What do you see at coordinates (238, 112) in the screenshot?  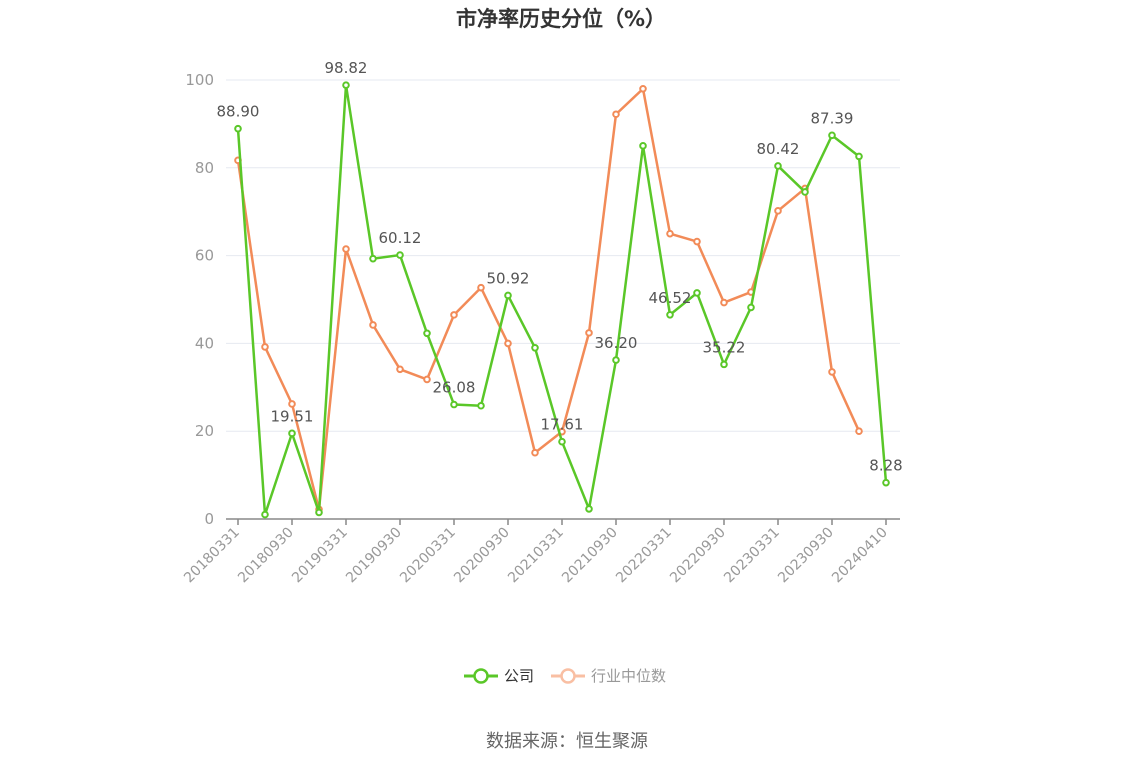 I see `data-label: 88.90` at bounding box center [238, 112].